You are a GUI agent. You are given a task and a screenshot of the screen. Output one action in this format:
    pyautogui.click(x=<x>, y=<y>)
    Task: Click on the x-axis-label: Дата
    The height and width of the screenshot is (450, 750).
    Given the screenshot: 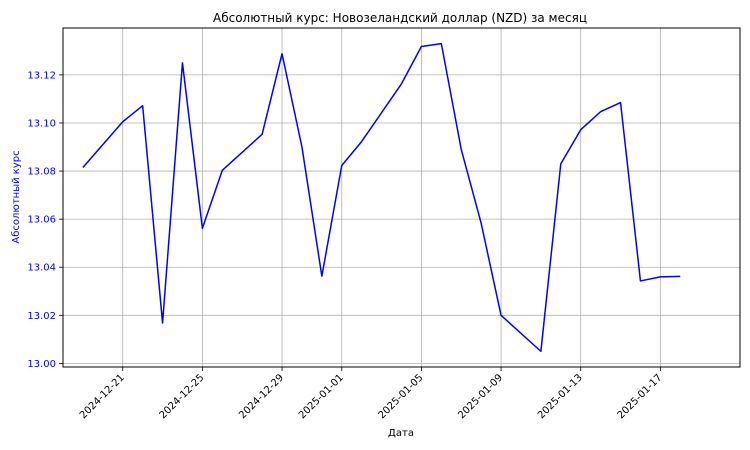 What is the action you would take?
    pyautogui.click(x=401, y=433)
    